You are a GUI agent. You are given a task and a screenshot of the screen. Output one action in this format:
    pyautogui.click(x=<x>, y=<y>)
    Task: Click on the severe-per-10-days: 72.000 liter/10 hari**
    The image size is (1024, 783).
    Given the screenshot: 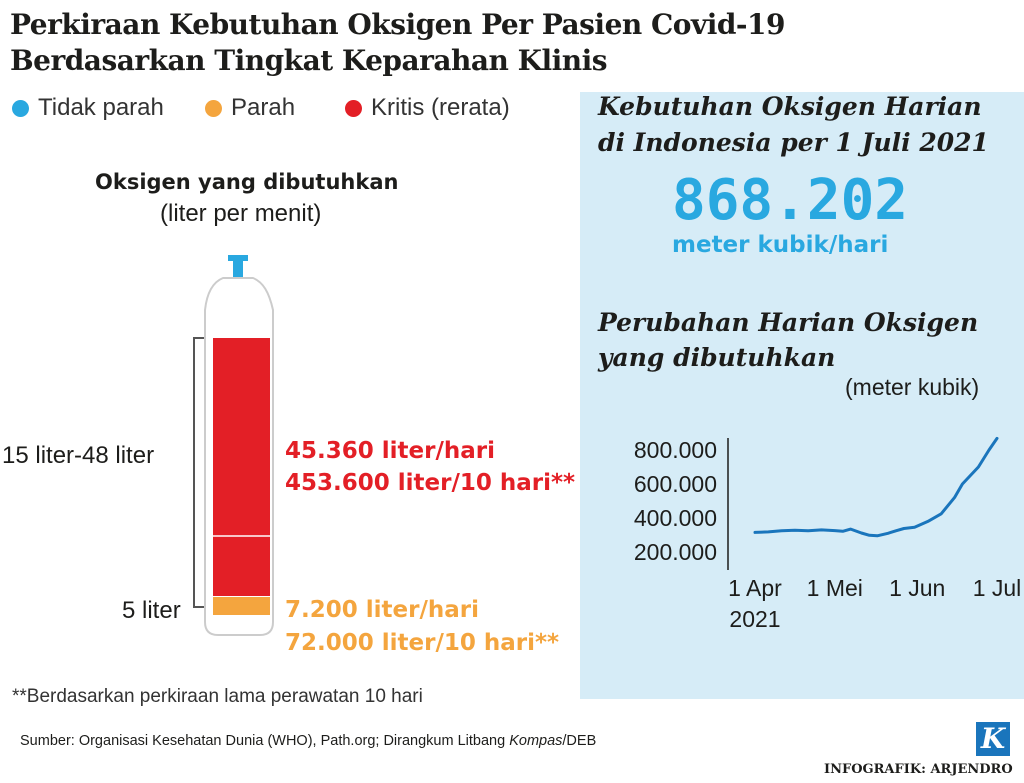 What is the action you would take?
    pyautogui.click(x=422, y=643)
    